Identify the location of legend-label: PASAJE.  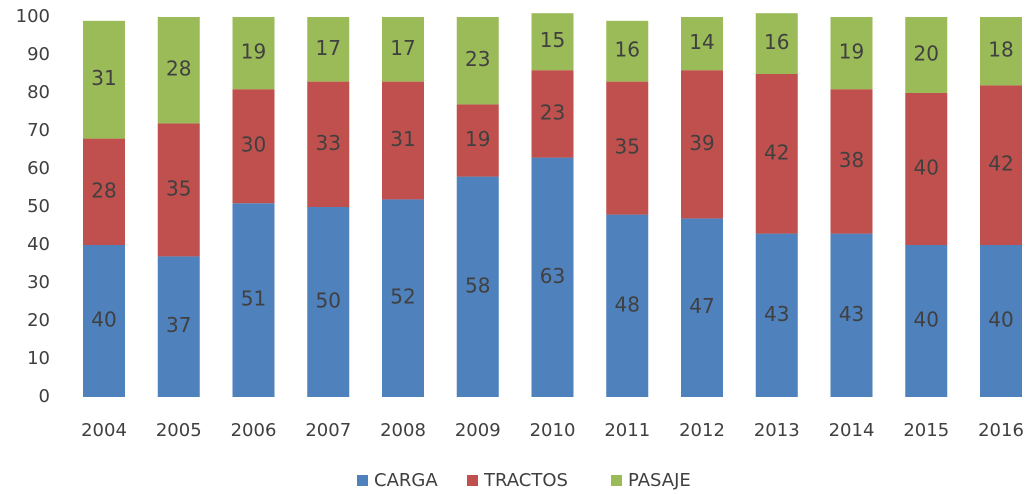
(659, 480).